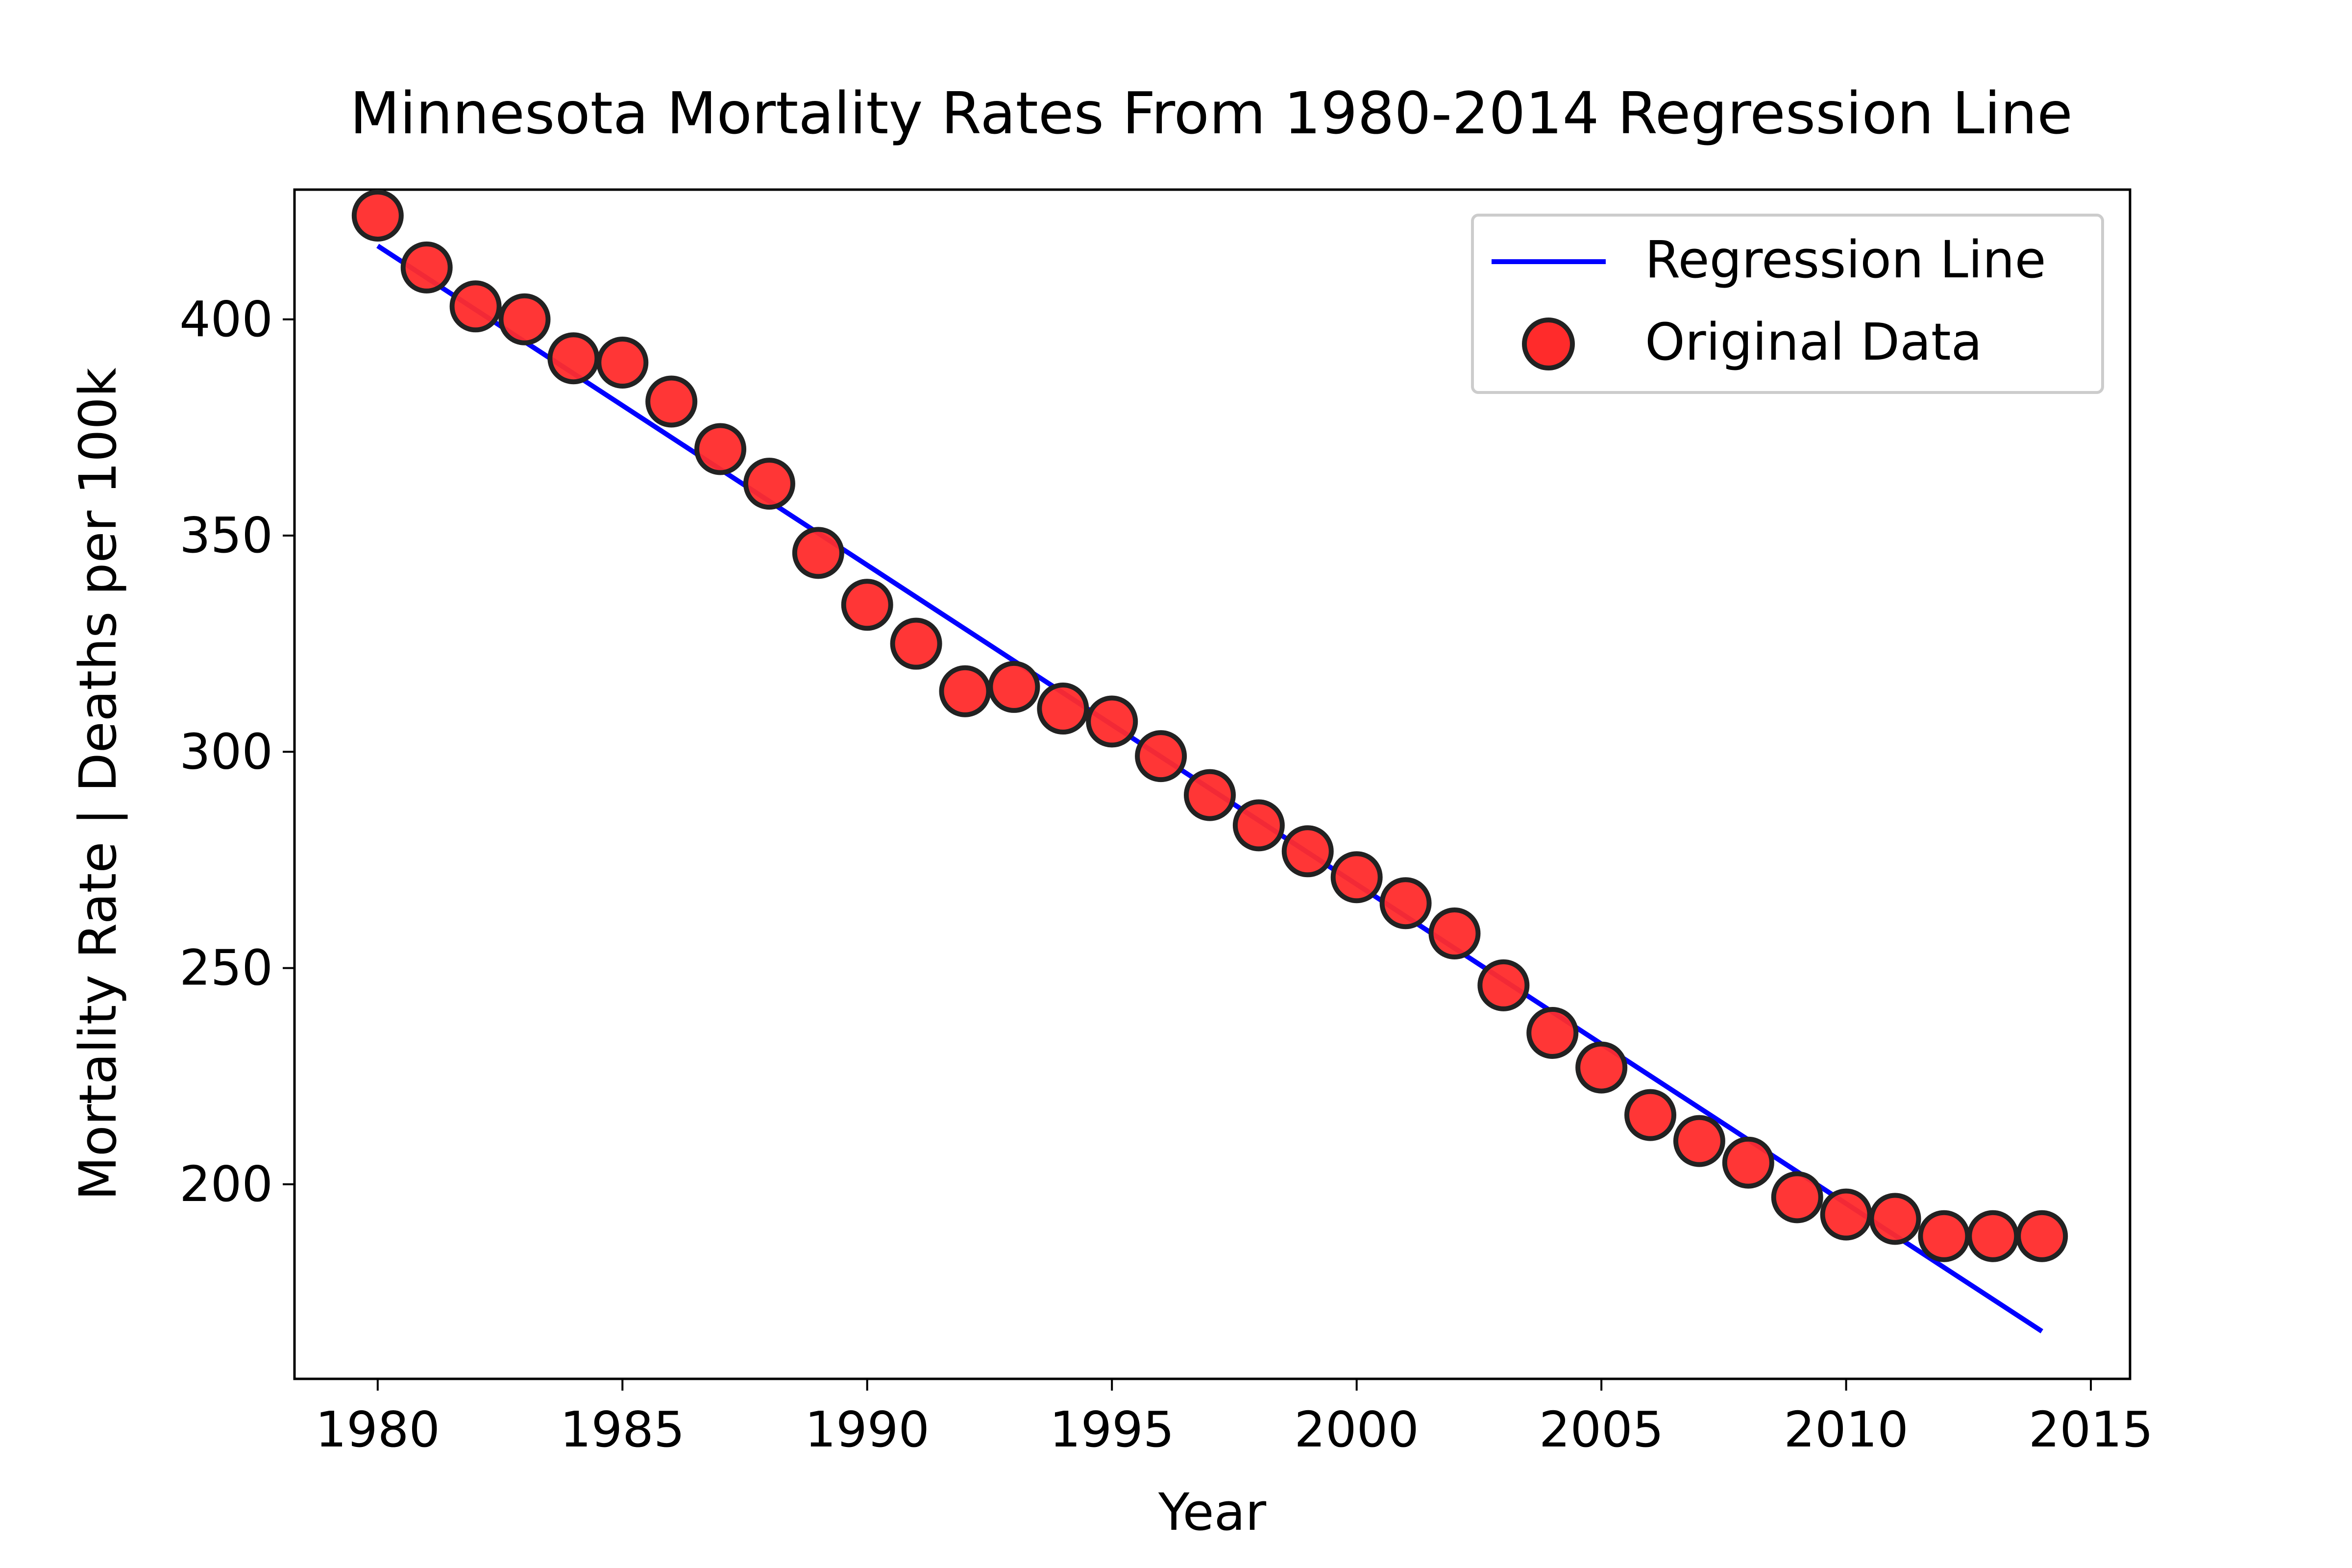  I want to click on y-tick-label: 300, so click(226, 751).